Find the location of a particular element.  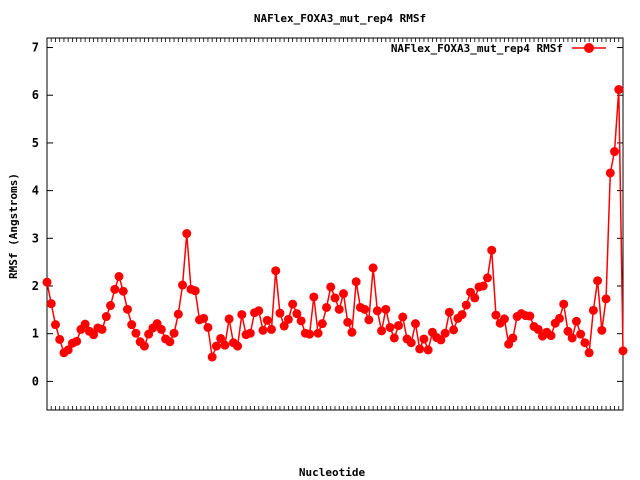

x-axis-label: Nucleotide is located at coordinates (332, 472).